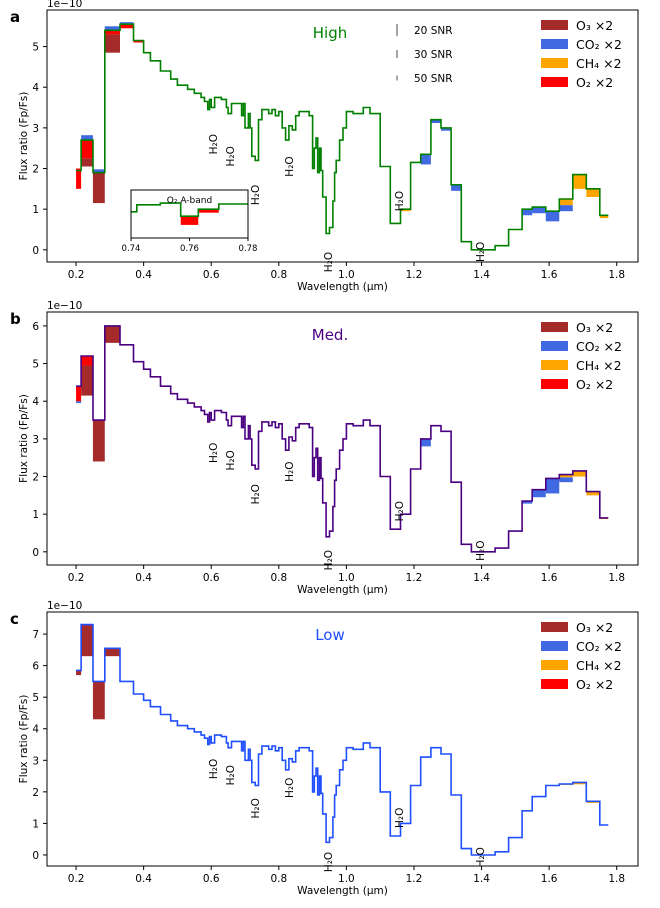  I want to click on x-tick-label: 1.4, so click(481, 578).